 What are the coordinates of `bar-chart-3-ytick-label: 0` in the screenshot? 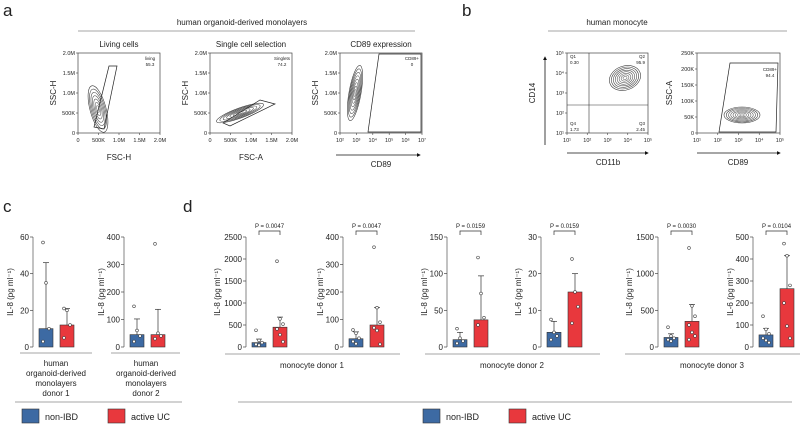 It's located at (240, 347).